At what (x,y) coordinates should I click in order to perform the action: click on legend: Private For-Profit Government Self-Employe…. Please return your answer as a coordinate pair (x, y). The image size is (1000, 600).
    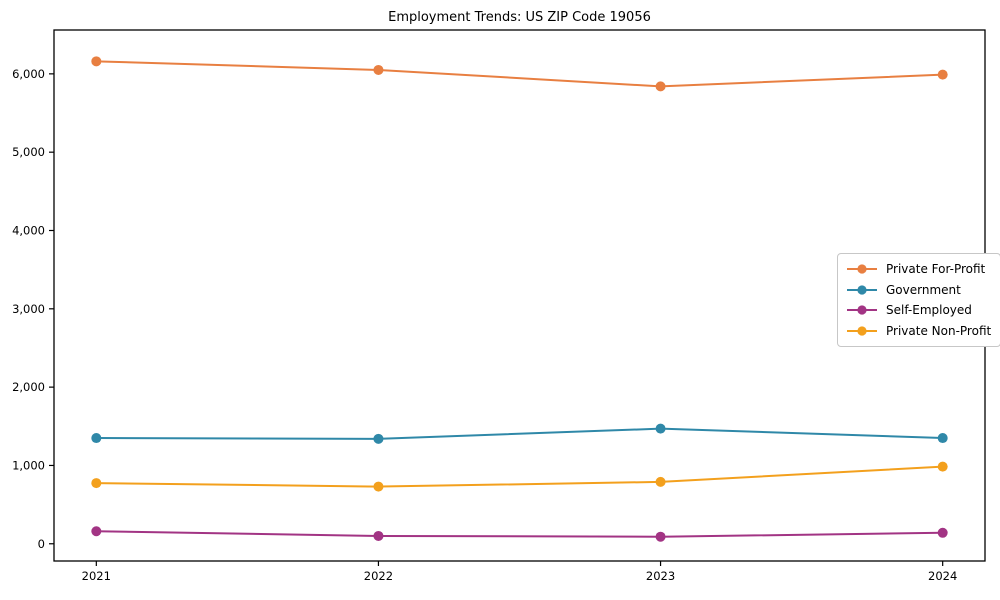
    Looking at the image, I should click on (918, 300).